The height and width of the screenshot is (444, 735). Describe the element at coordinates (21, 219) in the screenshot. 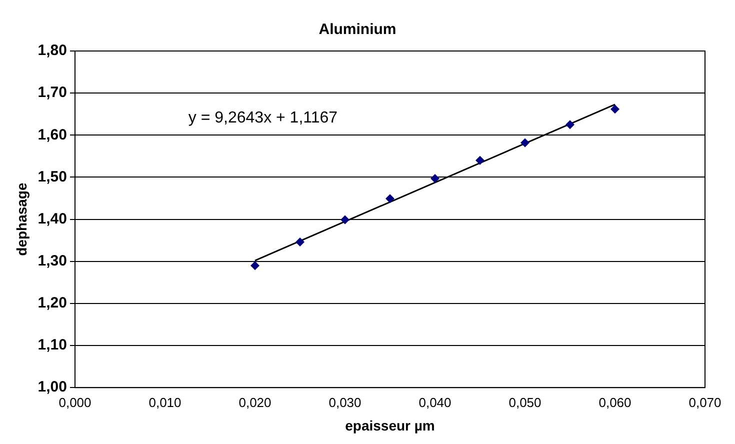

I see `y-axis-title: dephasage` at that location.